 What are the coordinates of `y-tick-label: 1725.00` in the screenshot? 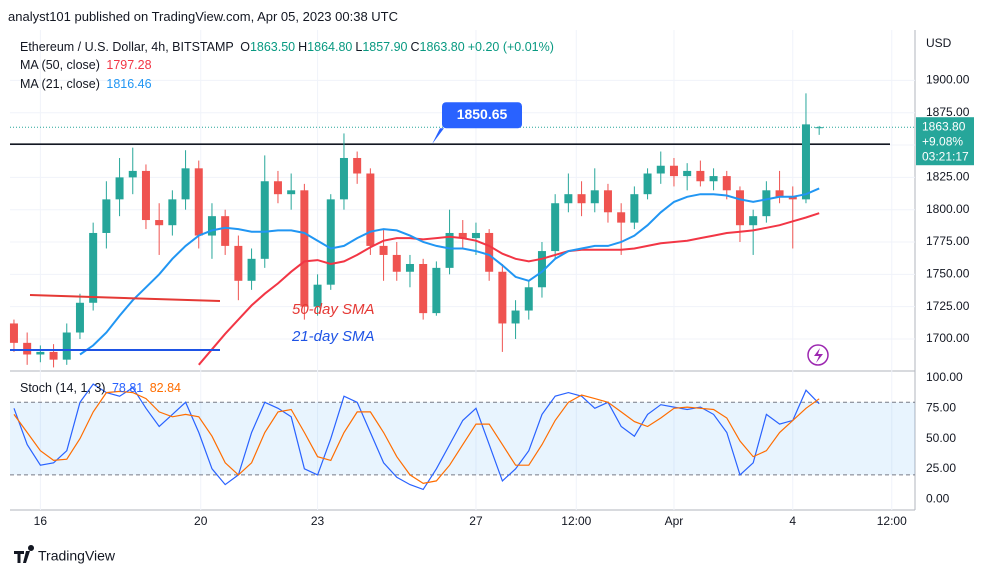 It's located at (948, 306).